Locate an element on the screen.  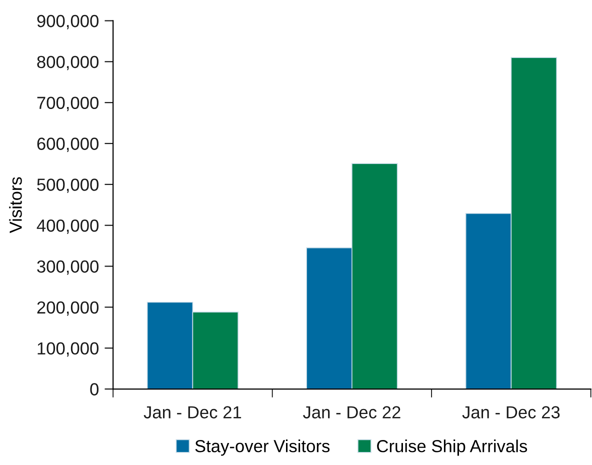
legend-label: Cruise Ship Arrivals is located at coordinates (452, 448).